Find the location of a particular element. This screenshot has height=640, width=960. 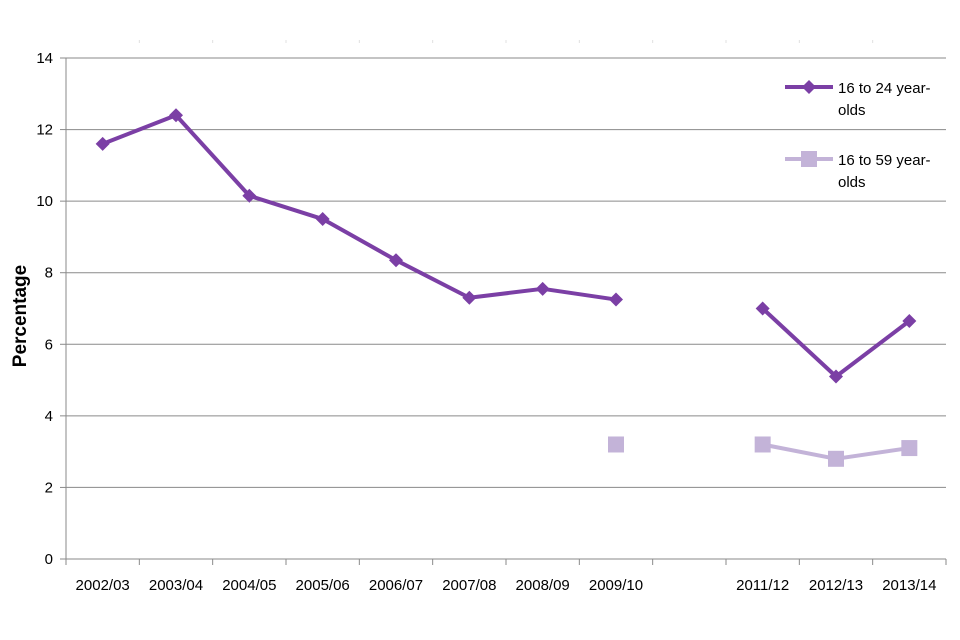

x-tick-label: 2008/09 is located at coordinates (543, 585).